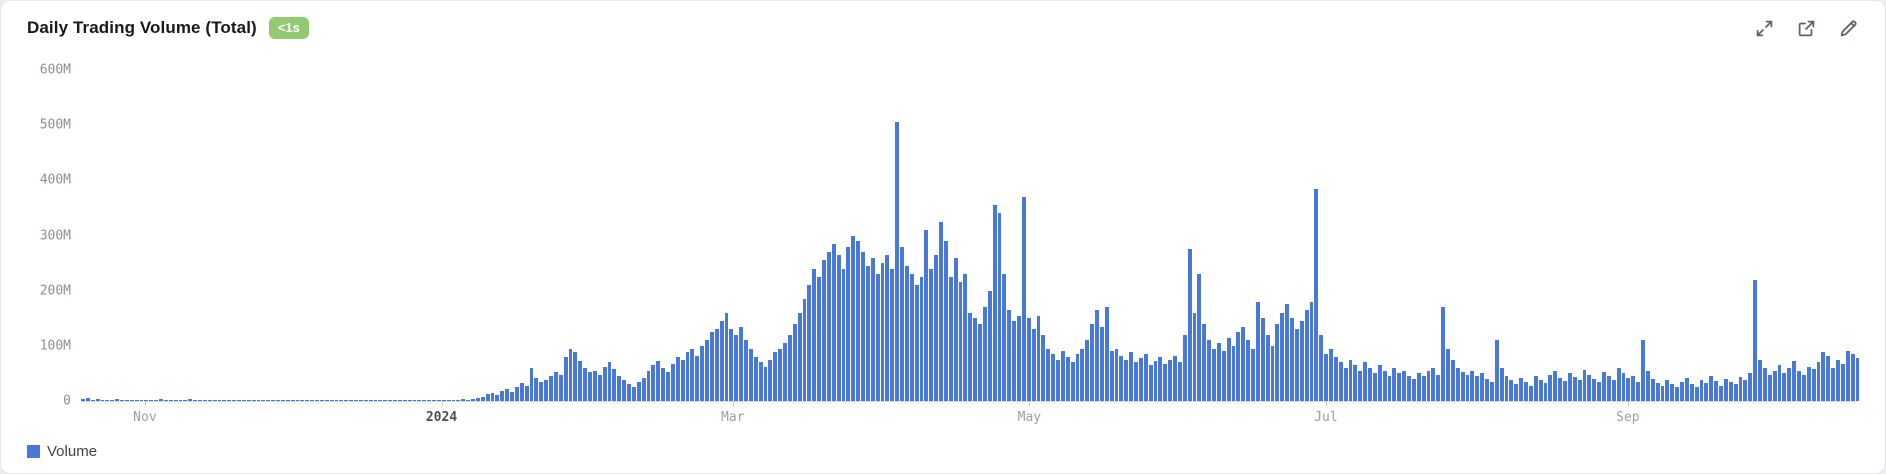  I want to click on fullscreen-icon, so click(1764, 28).